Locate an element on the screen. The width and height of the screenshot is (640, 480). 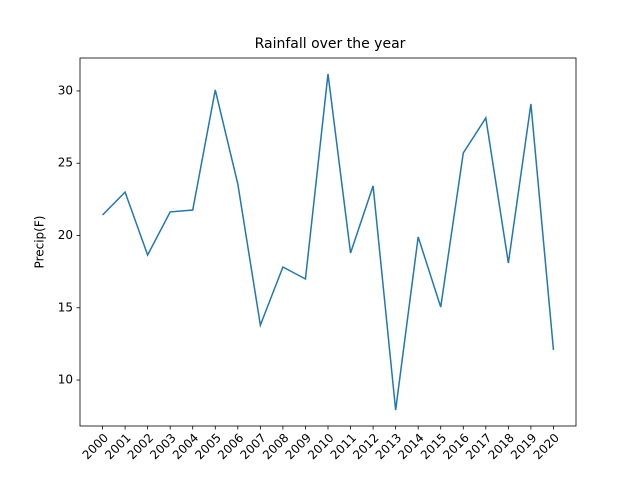
y-tick-label: 15 is located at coordinates (65, 307).